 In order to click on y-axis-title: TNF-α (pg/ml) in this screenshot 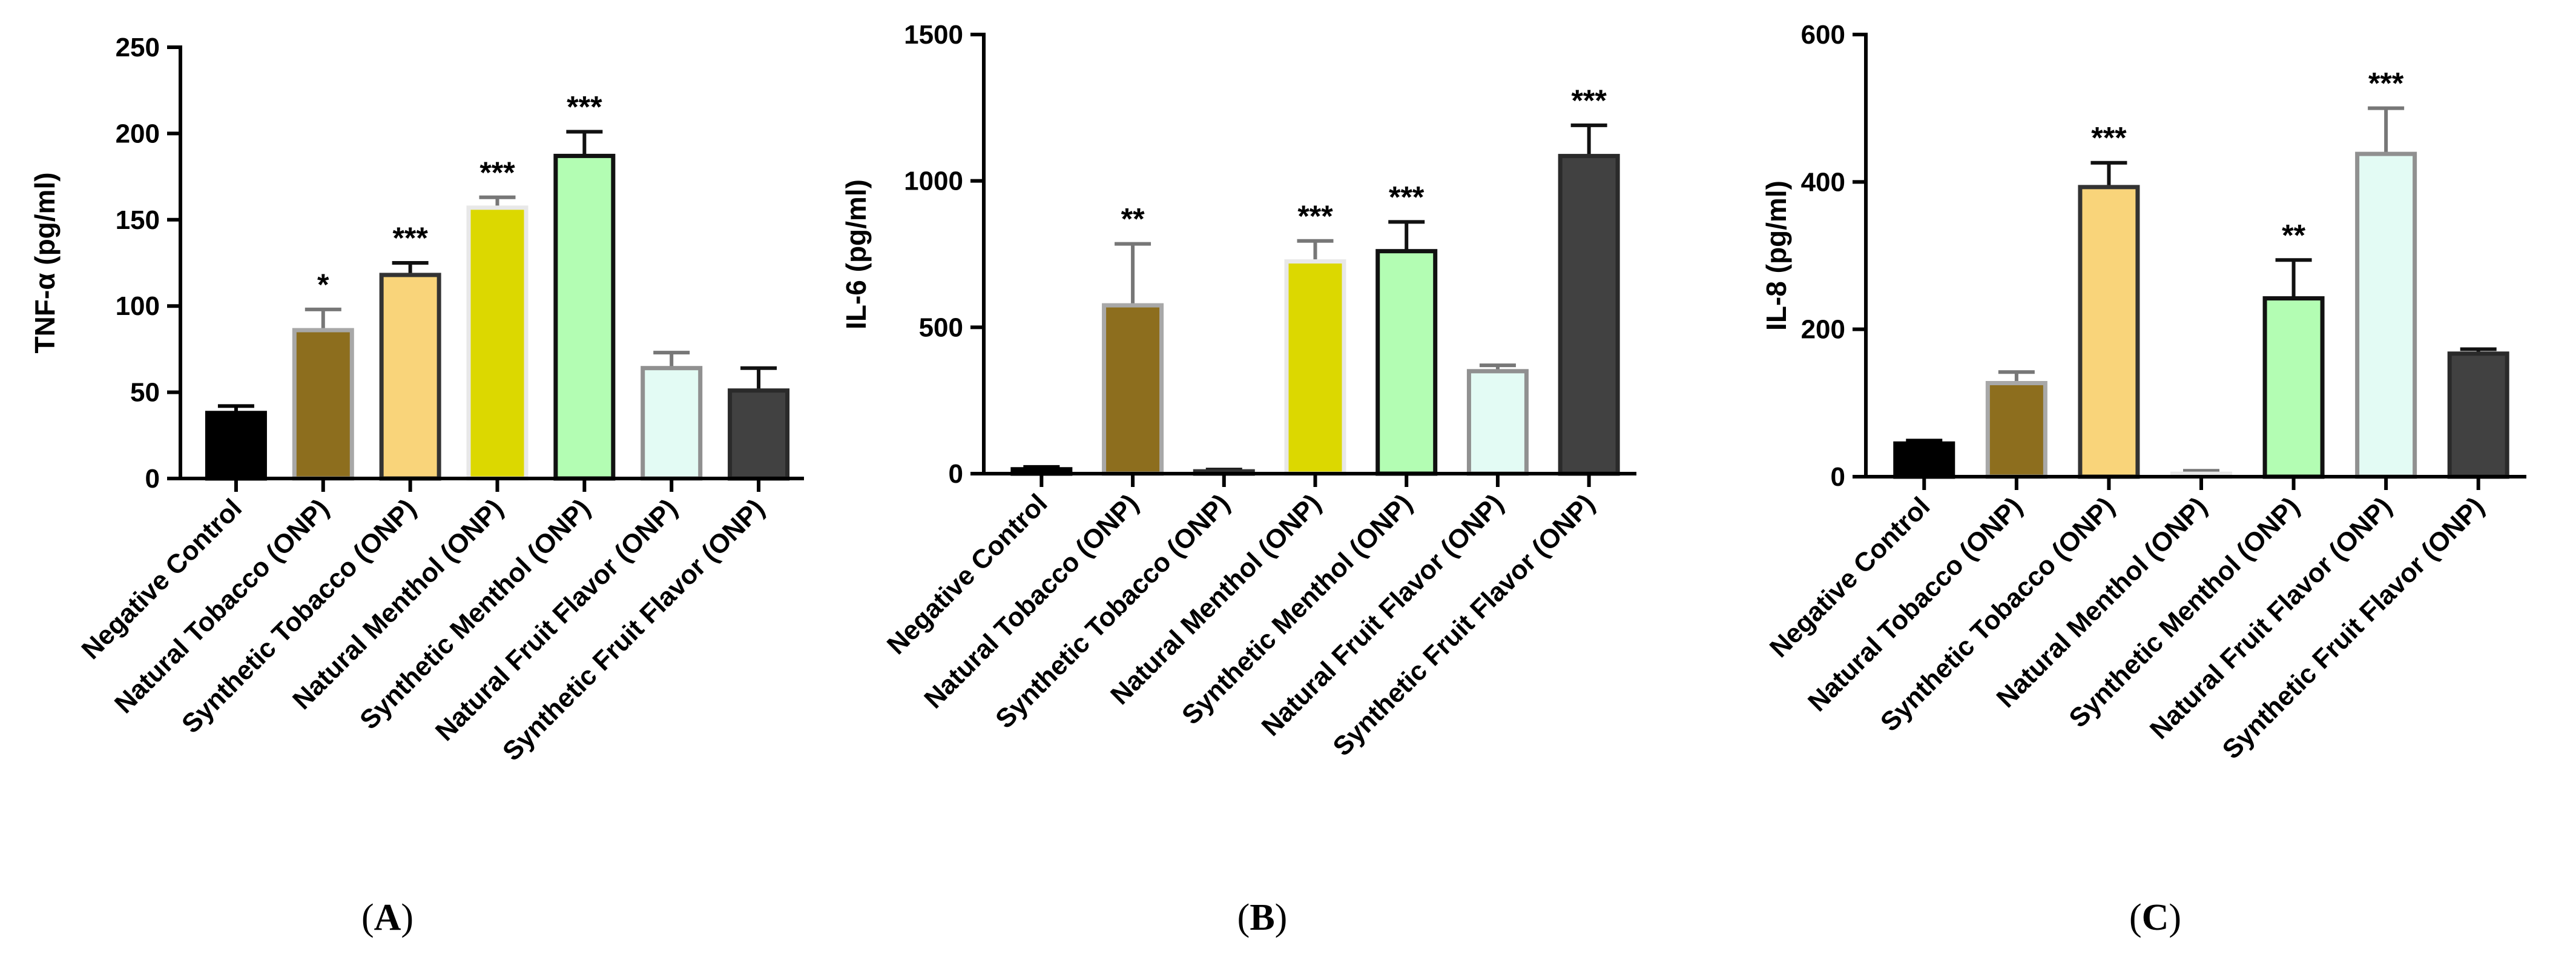, I will do `click(45, 262)`.